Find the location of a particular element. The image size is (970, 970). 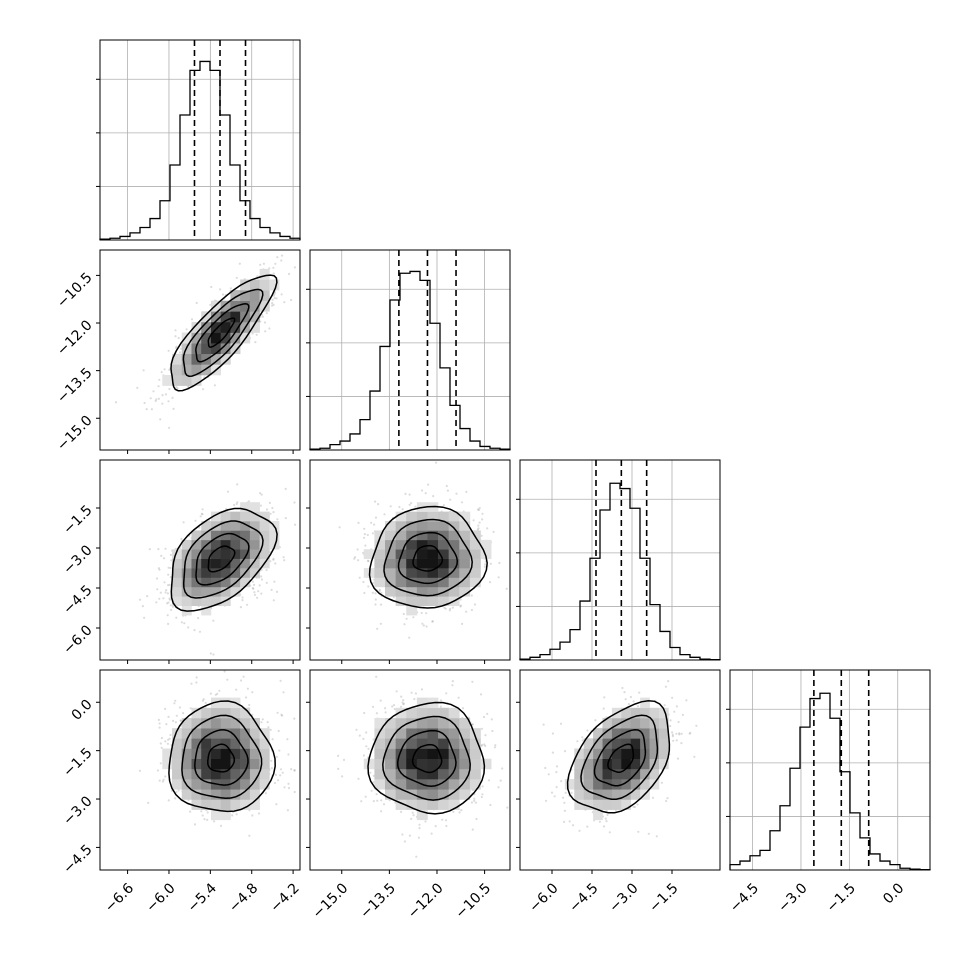

panel-content is located at coordinates (217, 753).